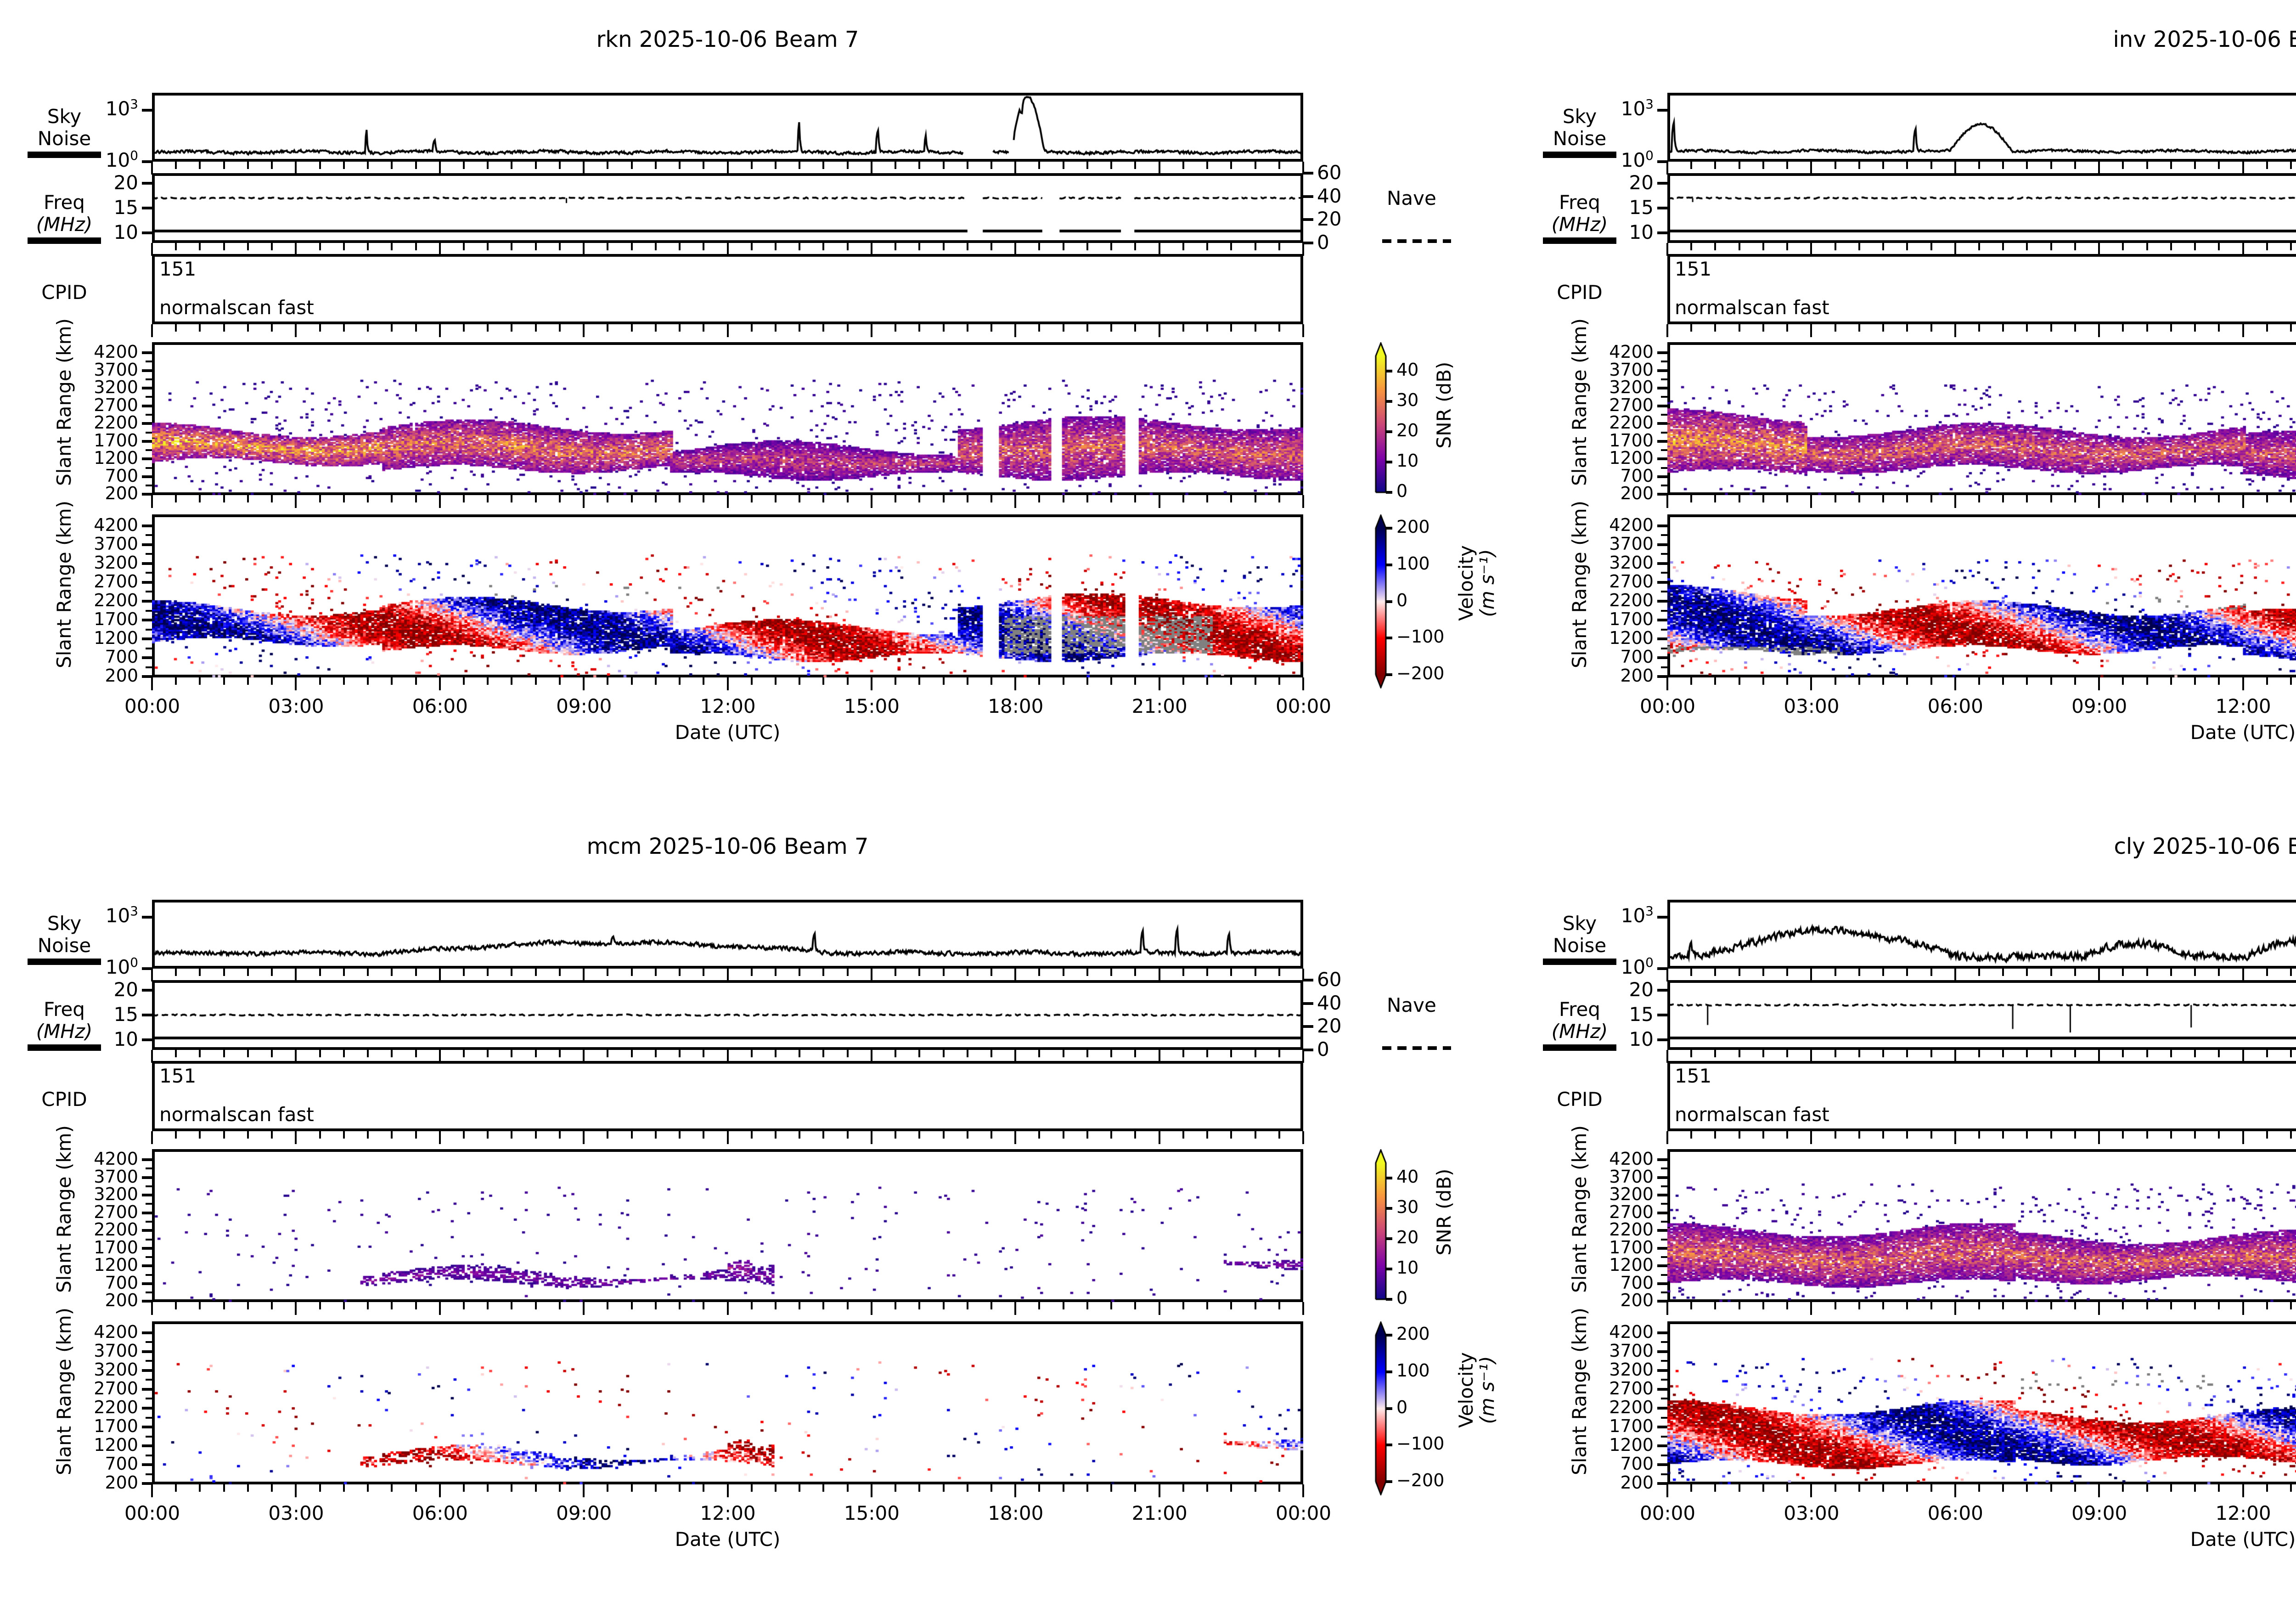 This screenshot has height=1613, width=2296. What do you see at coordinates (1629, 600) in the screenshot?
I see `range-tick-label: 2200` at bounding box center [1629, 600].